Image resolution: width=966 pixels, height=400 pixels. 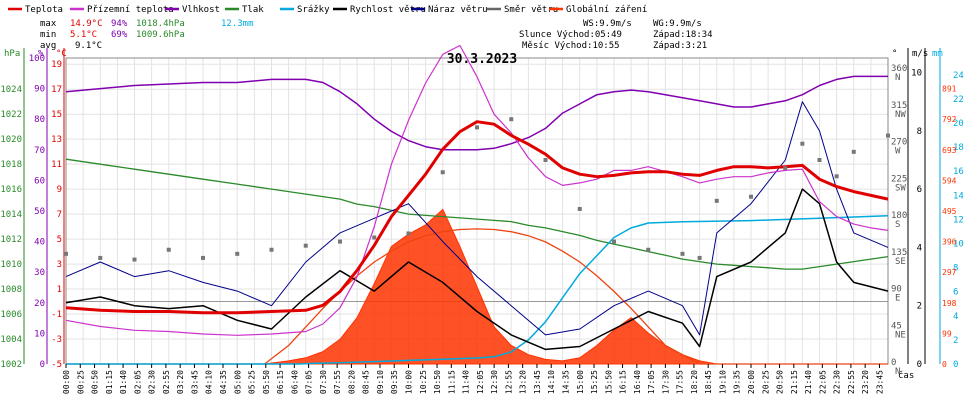 What do you see at coordinates (665, 382) in the screenshot?
I see `x-tick-label: 17:30` at bounding box center [665, 382].